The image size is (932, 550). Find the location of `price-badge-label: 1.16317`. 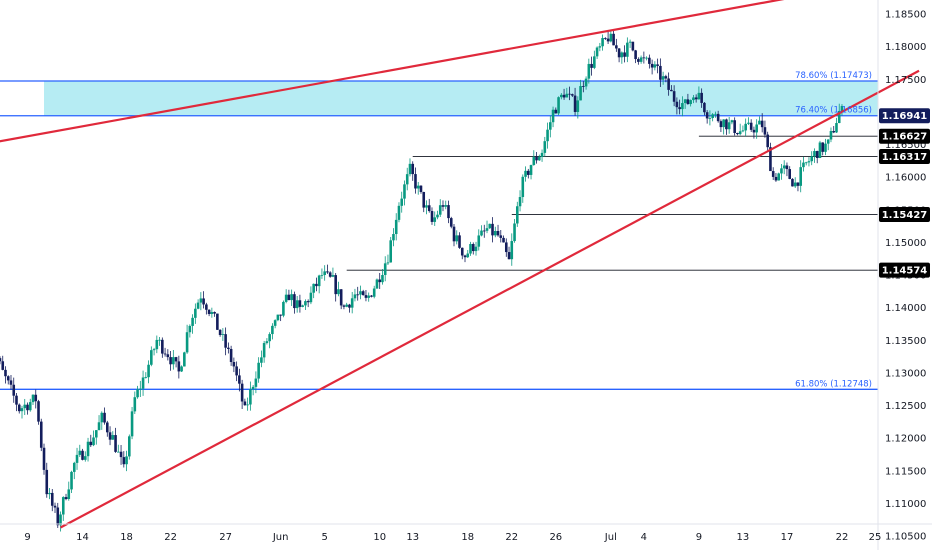

price-badge-label: 1.16317 is located at coordinates (905, 157).